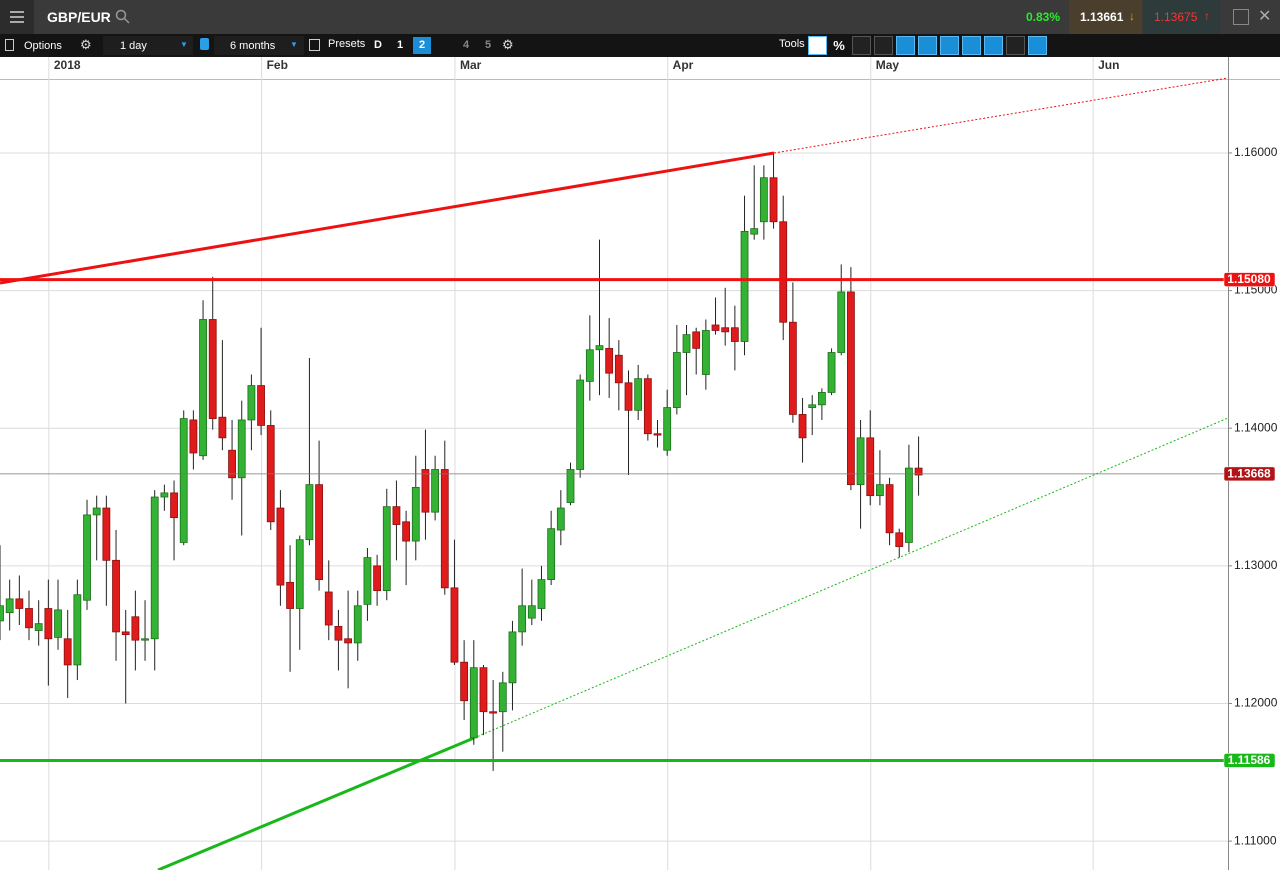 The height and width of the screenshot is (870, 1280). What do you see at coordinates (1108, 65) in the screenshot?
I see `x-tick-label: Jun` at bounding box center [1108, 65].